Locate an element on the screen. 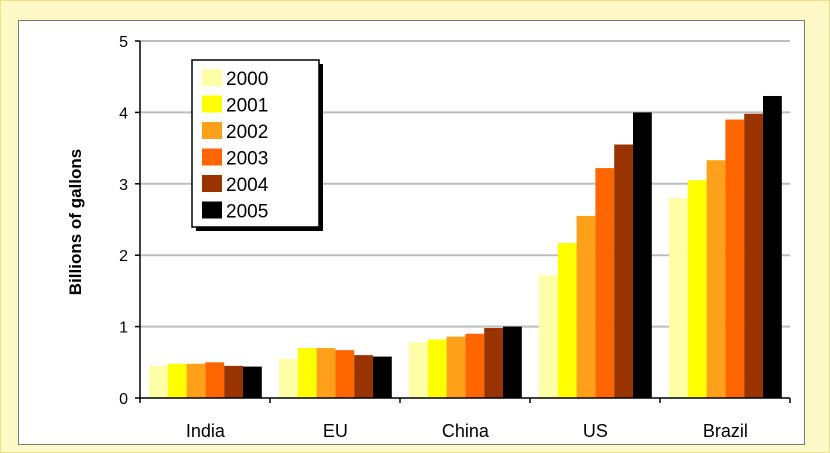  legend-label: 2000 is located at coordinates (247, 79).